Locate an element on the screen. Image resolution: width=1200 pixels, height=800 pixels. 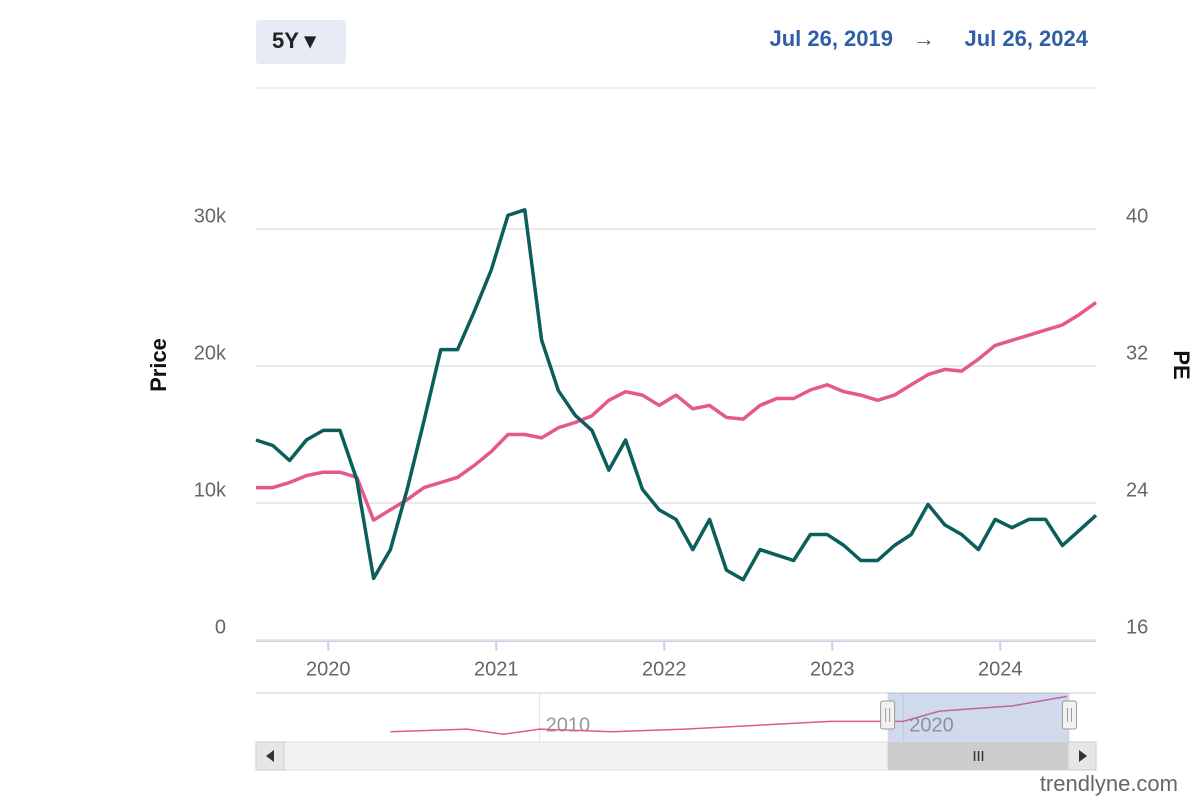
navigator-tick-label: 2010 is located at coordinates (568, 725).